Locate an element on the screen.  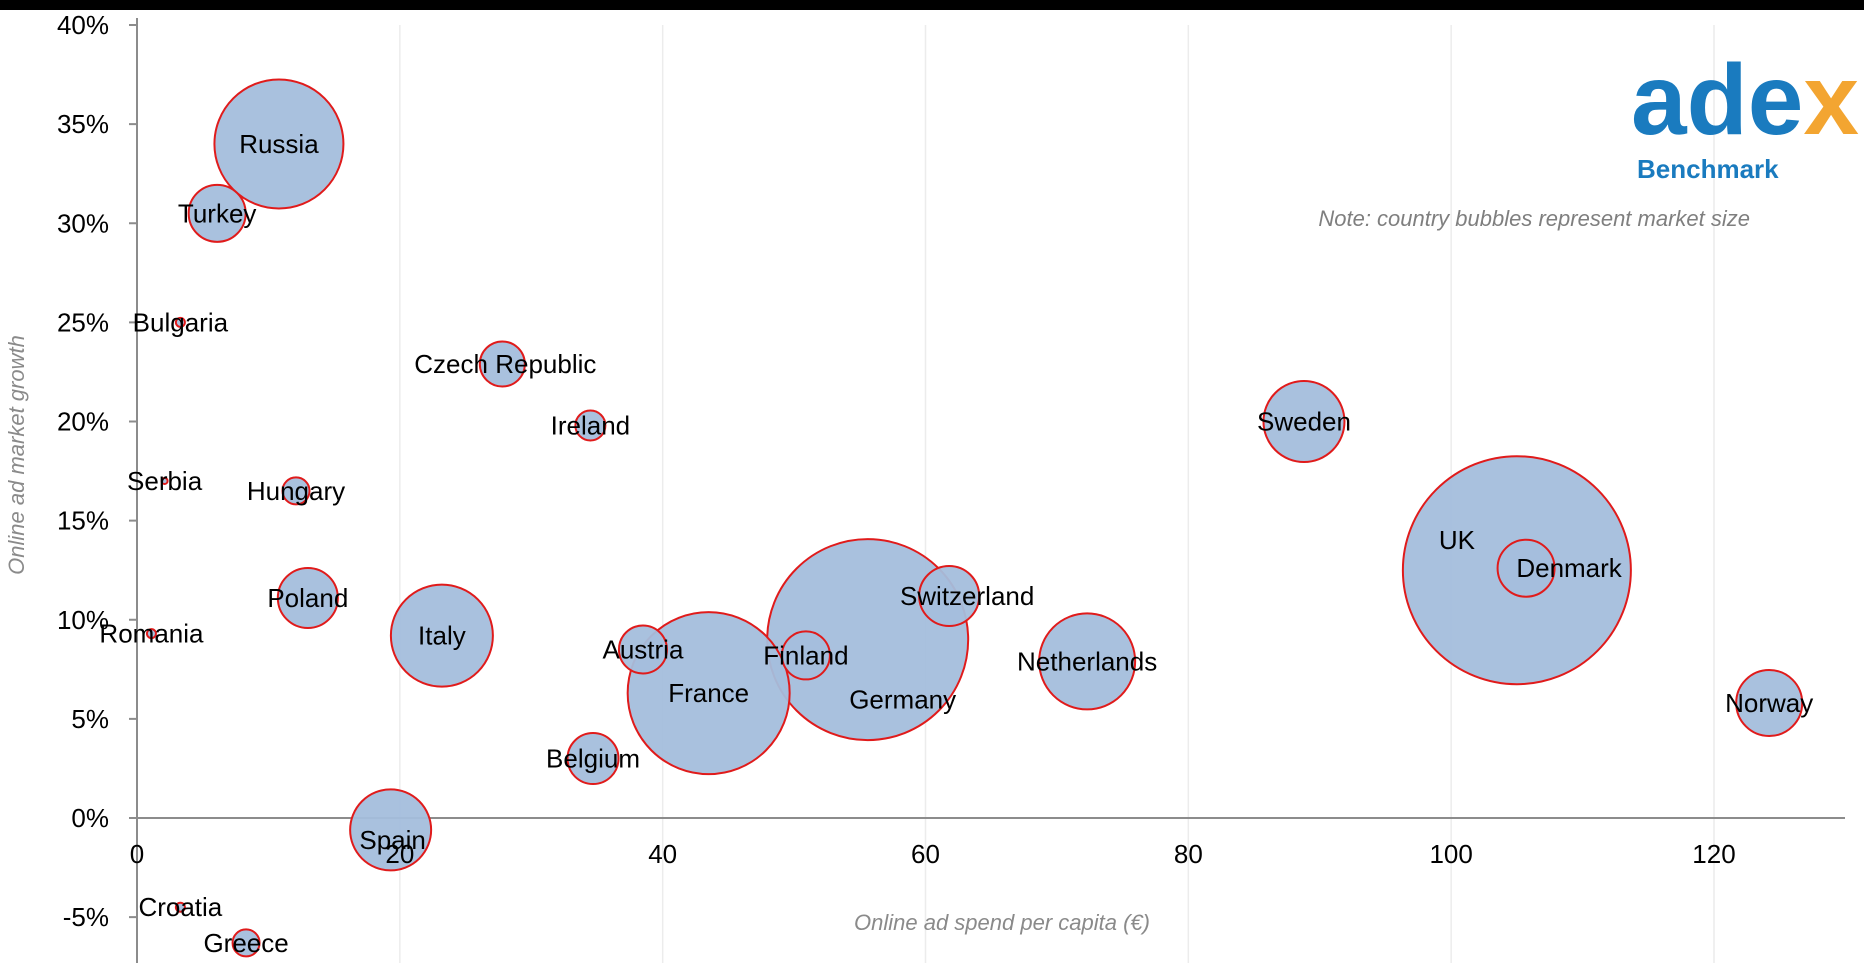
bubble-greece is located at coordinates (246, 943).